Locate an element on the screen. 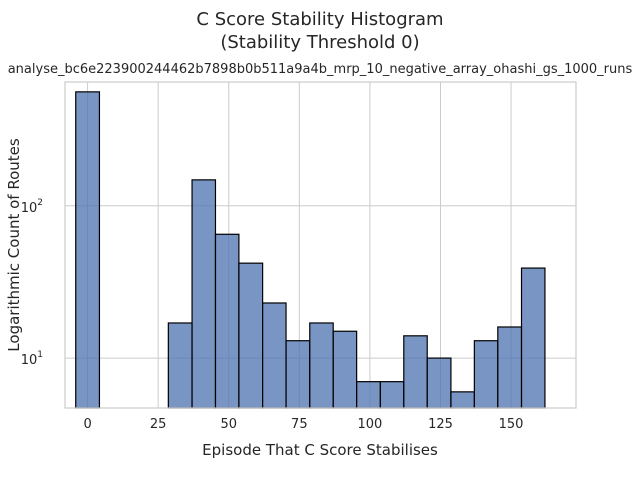 The width and height of the screenshot is (640, 480). x-tick-label: 75 is located at coordinates (299, 424).